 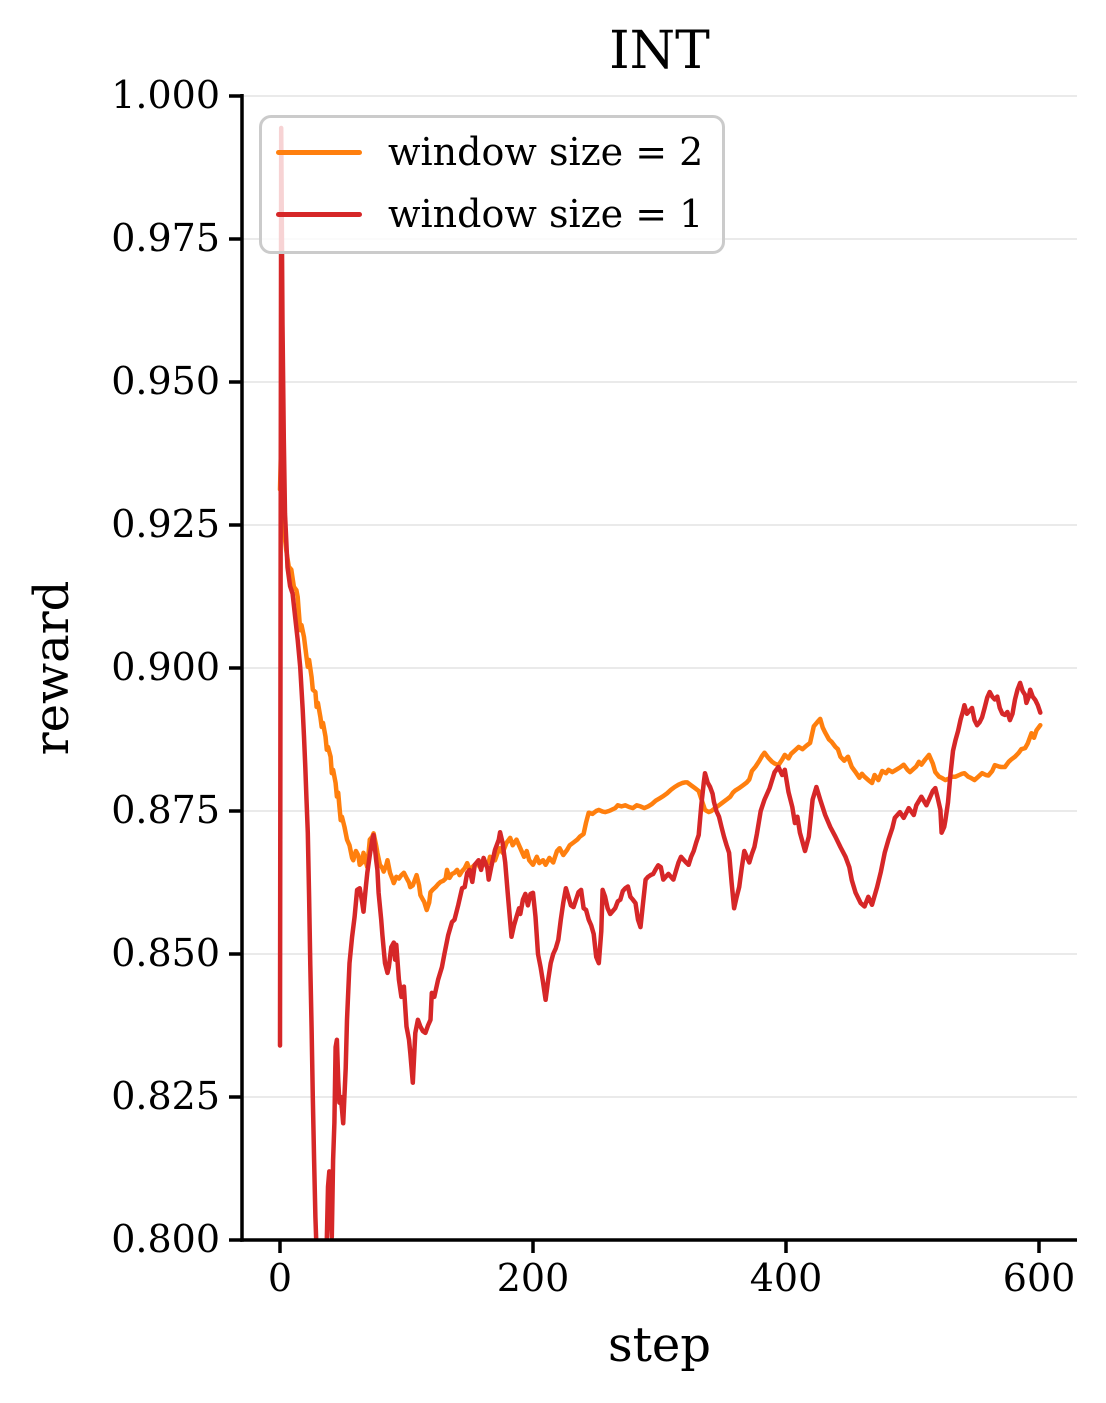 What do you see at coordinates (1039, 1278) in the screenshot?
I see `x-tick-label: 600` at bounding box center [1039, 1278].